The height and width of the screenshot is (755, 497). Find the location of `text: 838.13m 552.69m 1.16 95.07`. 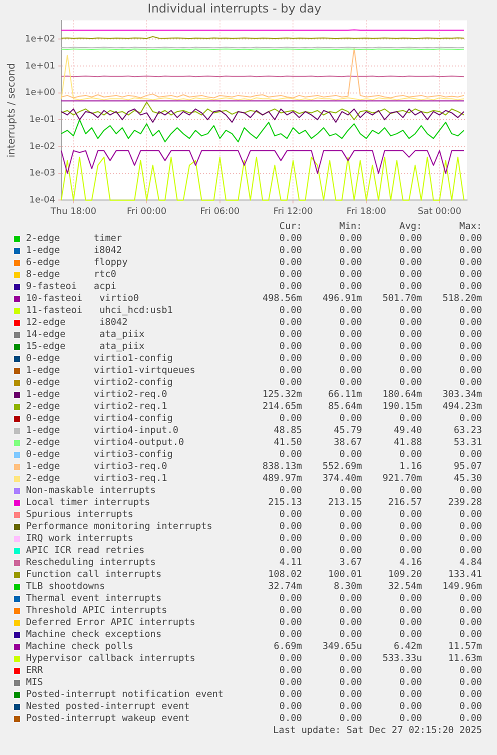

text: 838.13m 552.69m 1.16 95.07 is located at coordinates (372, 466).